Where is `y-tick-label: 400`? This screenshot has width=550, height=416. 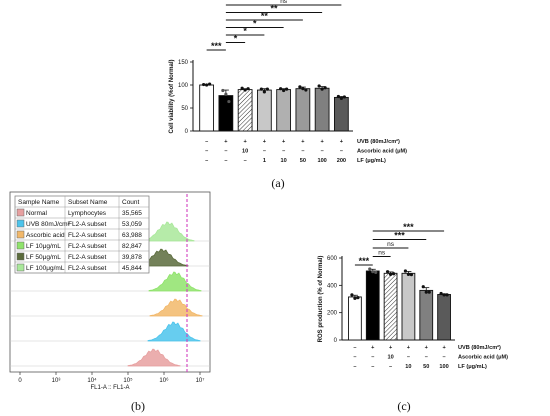 y-tick-label: 400 is located at coordinates (332, 286).